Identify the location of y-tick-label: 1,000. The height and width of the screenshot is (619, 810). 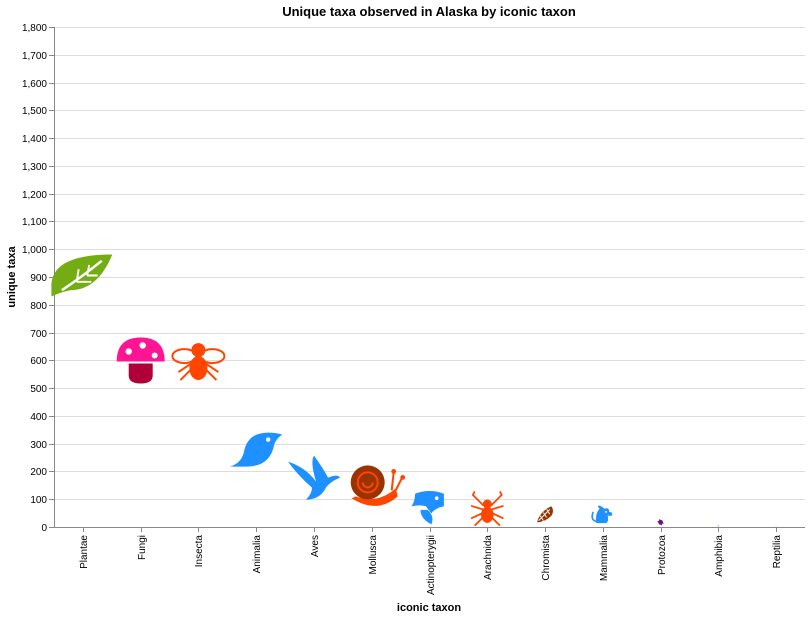
(34, 250).